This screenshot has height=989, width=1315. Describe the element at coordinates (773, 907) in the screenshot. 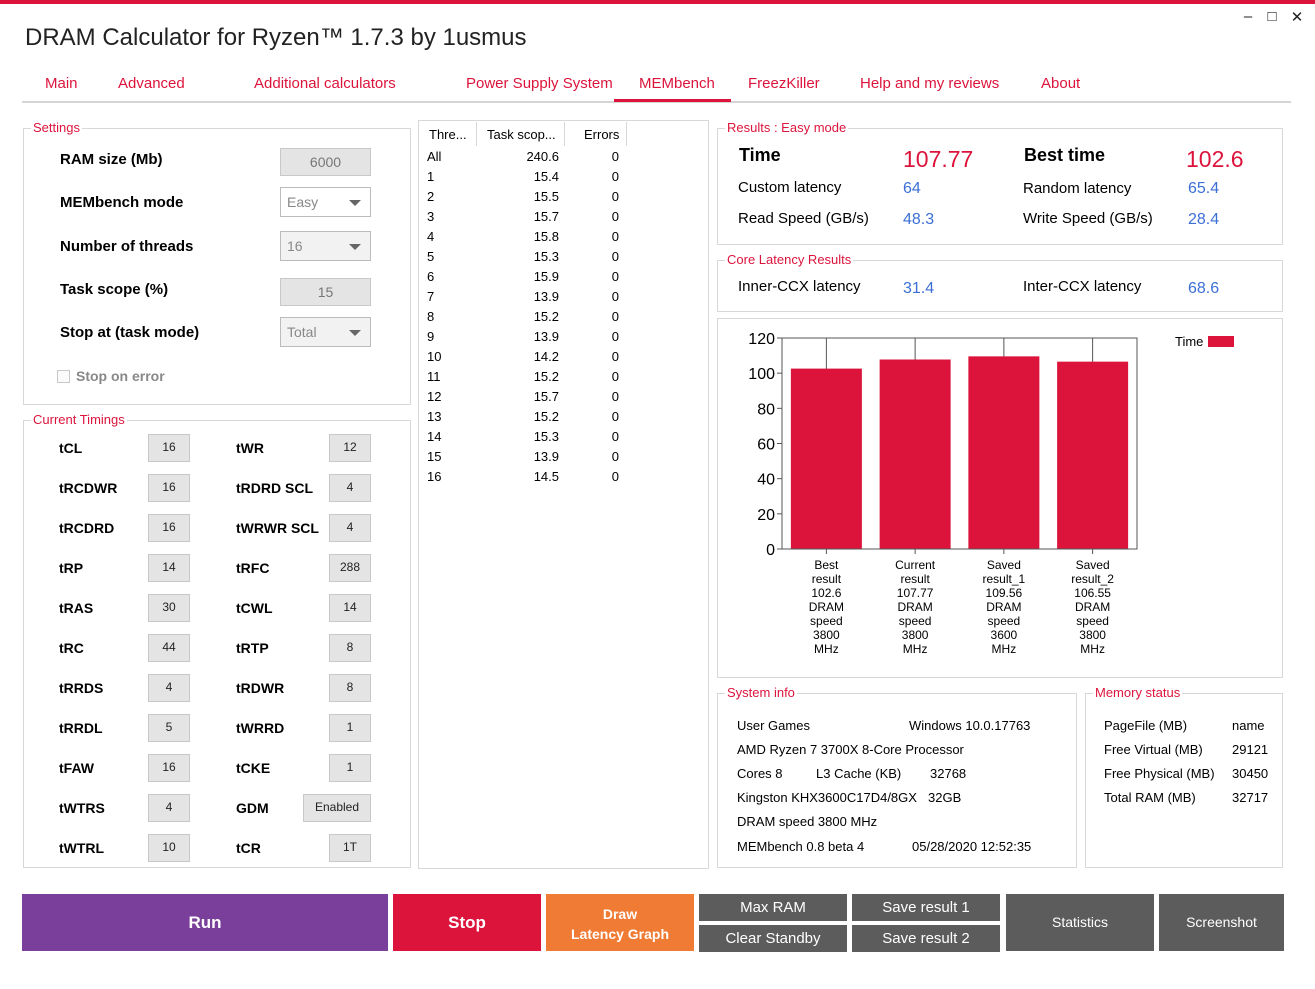

I see `max-ram-button: Max RAM` at that location.